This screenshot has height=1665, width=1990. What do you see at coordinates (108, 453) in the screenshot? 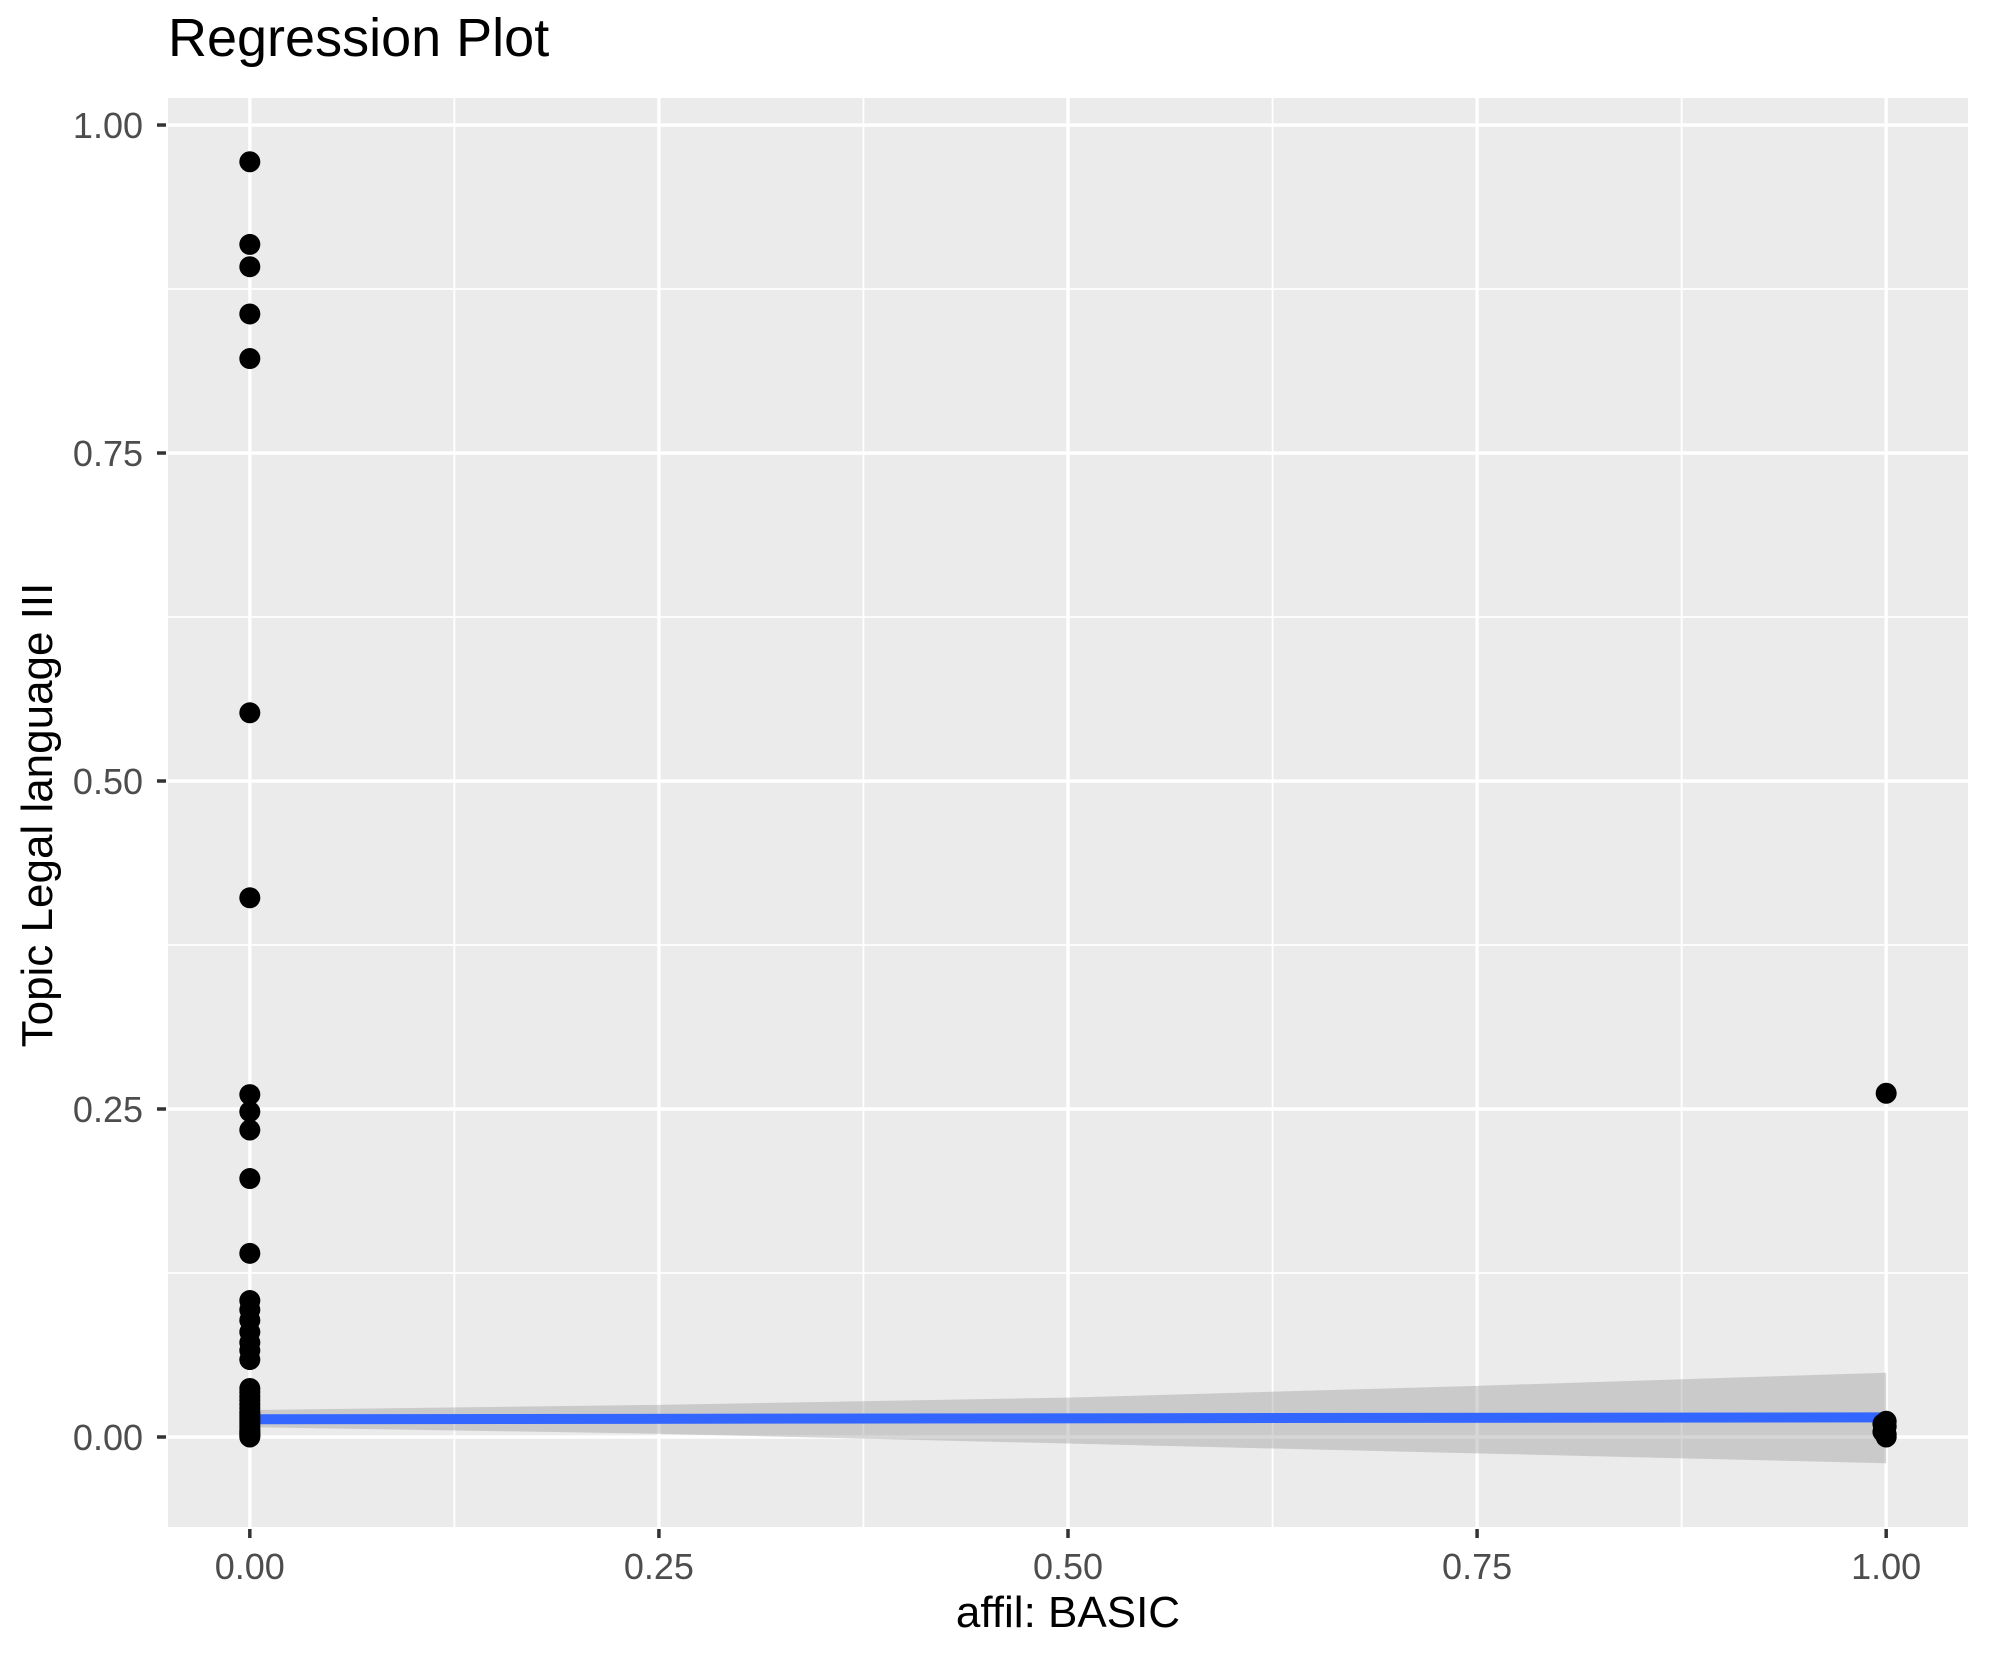
I see `y-tick-label: 0.75` at bounding box center [108, 453].